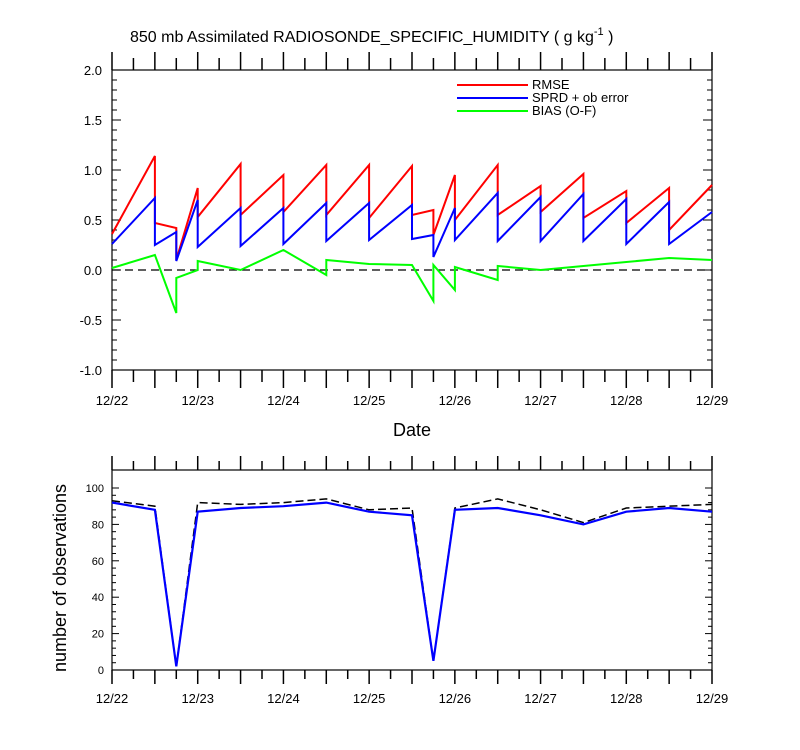 The height and width of the screenshot is (750, 800). What do you see at coordinates (599, 32) in the screenshot?
I see `chart-title-exponent: -1` at bounding box center [599, 32].